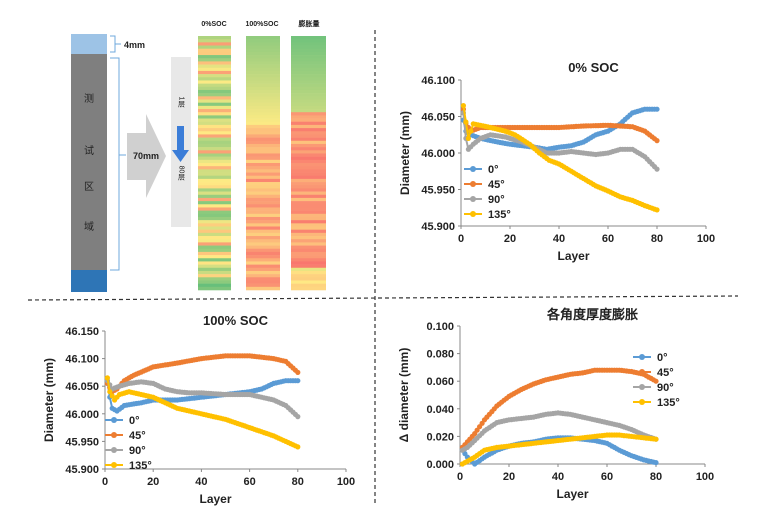 The height and width of the screenshot is (514, 780). What do you see at coordinates (665, 388) in the screenshot?
I see `legend-label: 90°` at bounding box center [665, 388].